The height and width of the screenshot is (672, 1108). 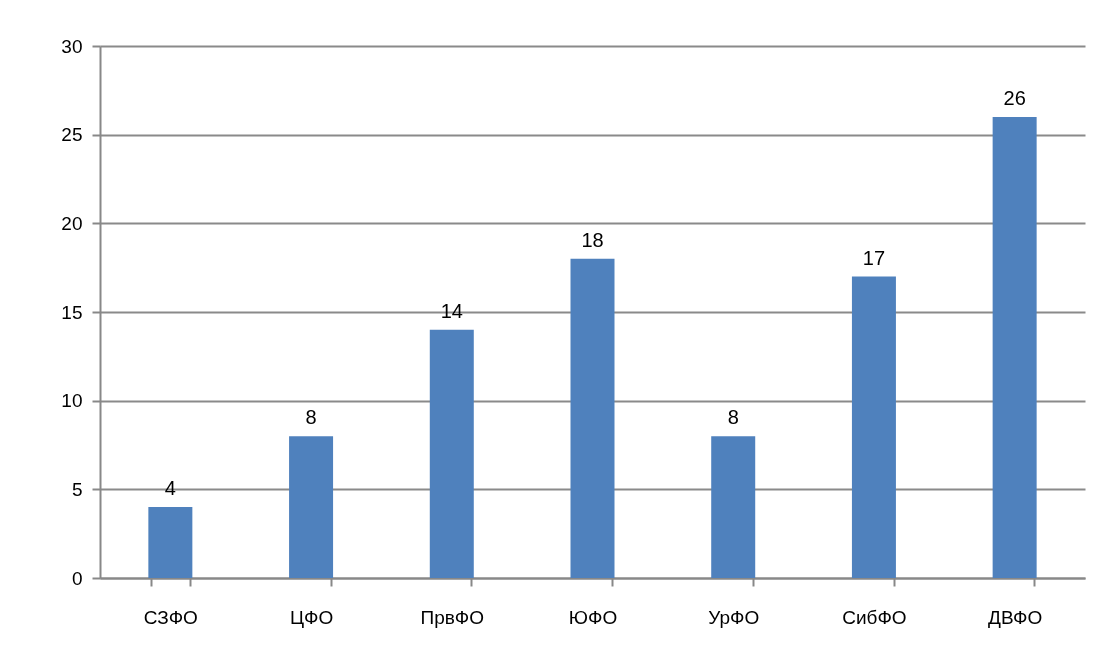 I want to click on x-tick-label: СибФО, so click(x=874, y=617).